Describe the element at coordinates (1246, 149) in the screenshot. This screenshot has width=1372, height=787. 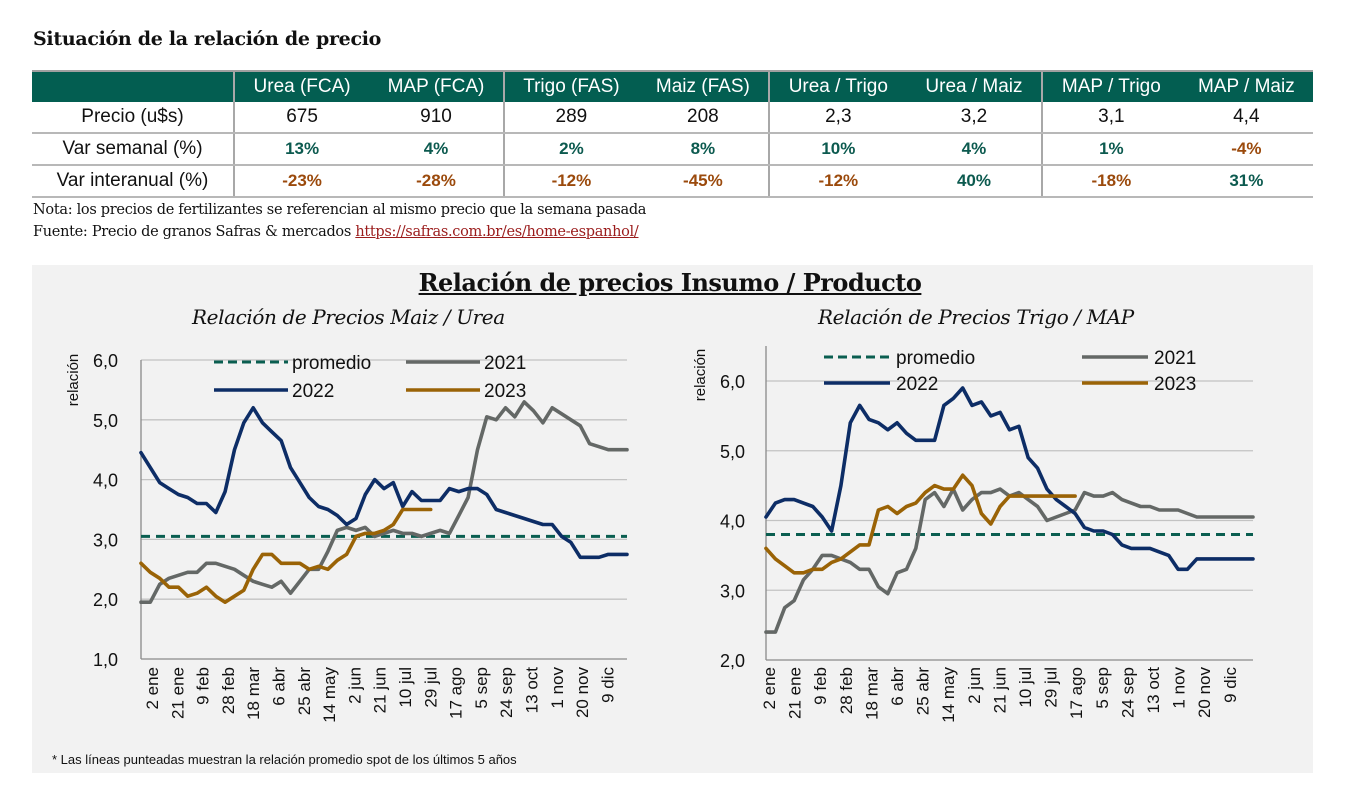
I see `table-cell: -4%` at that location.